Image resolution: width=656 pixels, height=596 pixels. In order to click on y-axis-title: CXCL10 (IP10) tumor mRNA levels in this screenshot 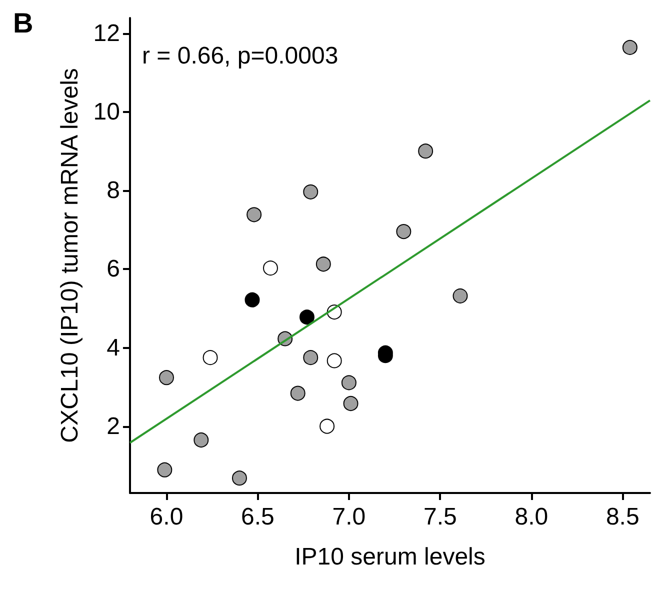, I will do `click(70, 255)`.